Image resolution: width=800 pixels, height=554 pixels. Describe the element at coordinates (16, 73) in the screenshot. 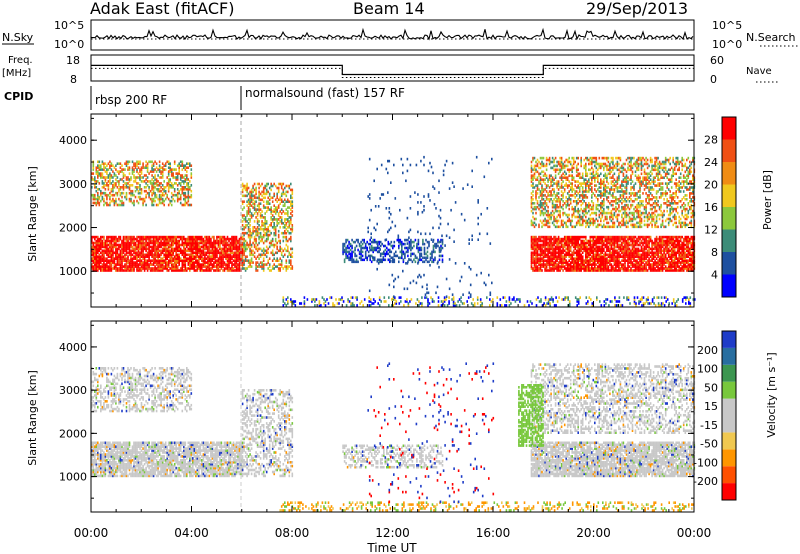

I see `freq-unit: [MHz]` at that location.